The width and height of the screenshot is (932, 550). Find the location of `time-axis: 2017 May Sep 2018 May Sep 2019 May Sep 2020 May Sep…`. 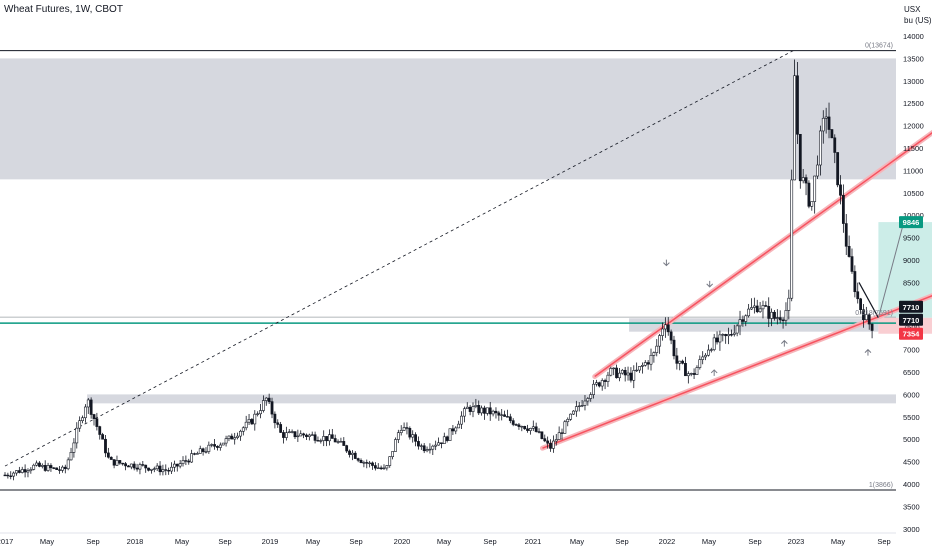

time-axis: 2017 May Sep 2018 May Sep 2019 May Sep 2020 May Sep… is located at coordinates (448, 539).